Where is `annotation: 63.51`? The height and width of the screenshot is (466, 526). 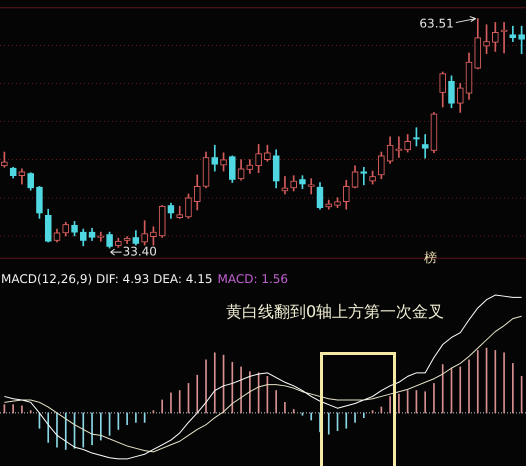
annotation: 63.51 is located at coordinates (436, 23).